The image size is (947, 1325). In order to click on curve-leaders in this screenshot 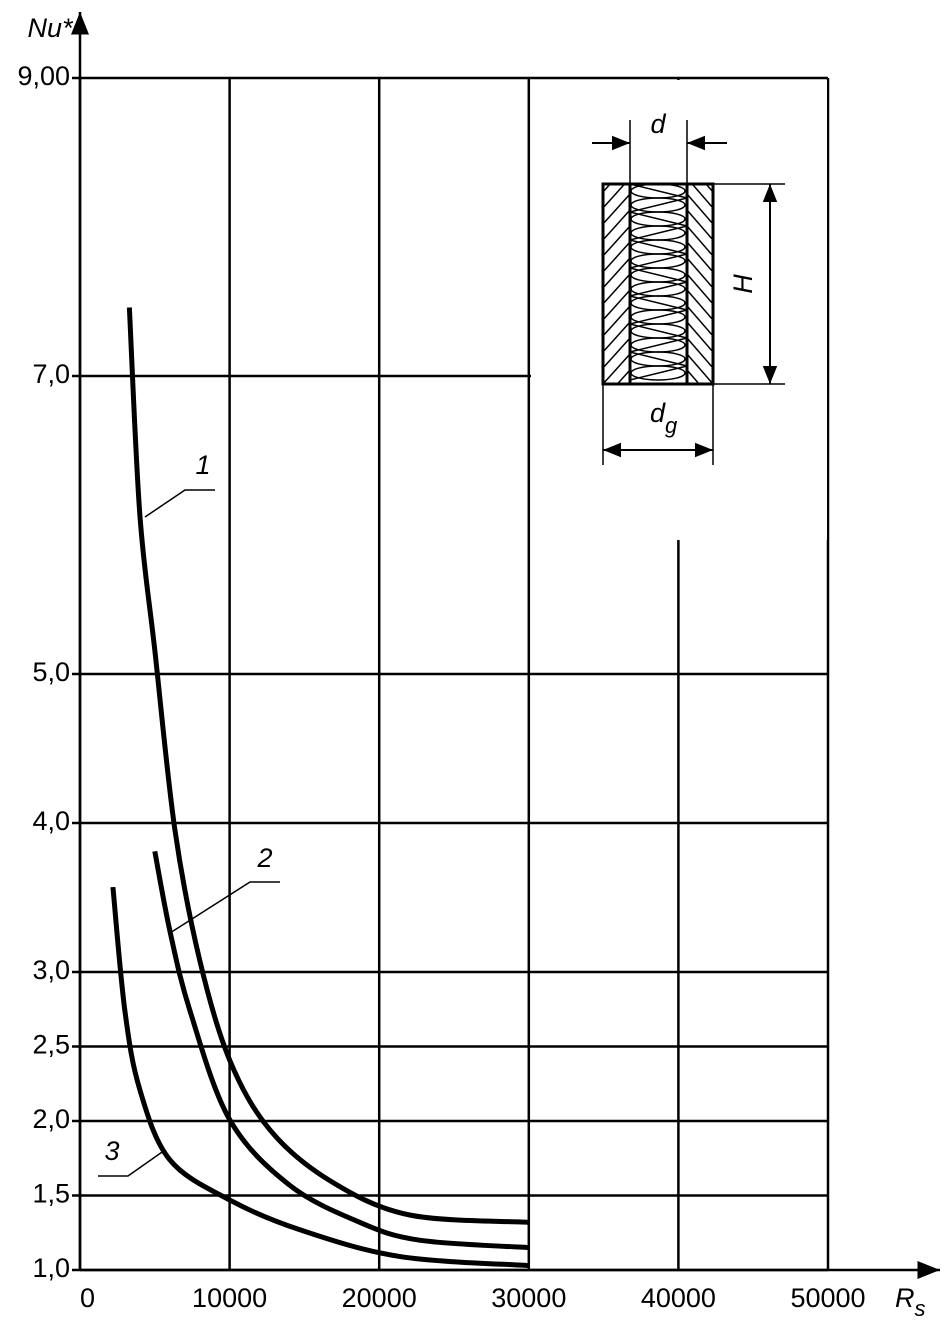, I will do `click(189, 833)`.